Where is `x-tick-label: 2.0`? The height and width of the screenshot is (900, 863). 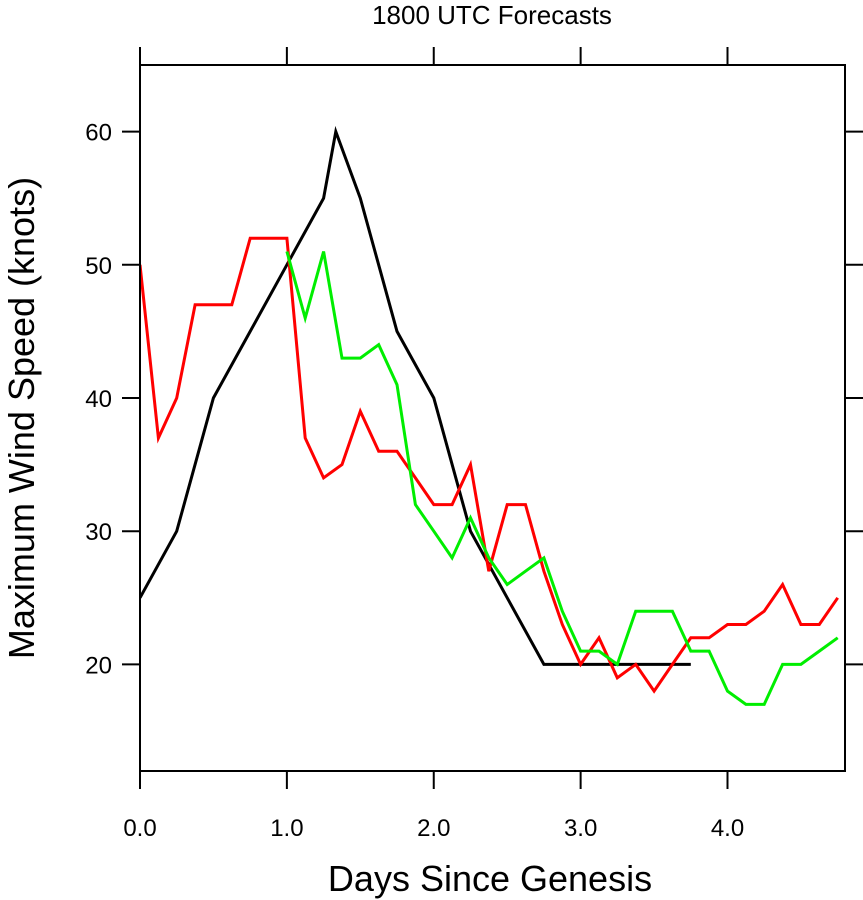
x-tick-label: 2.0 is located at coordinates (433, 828).